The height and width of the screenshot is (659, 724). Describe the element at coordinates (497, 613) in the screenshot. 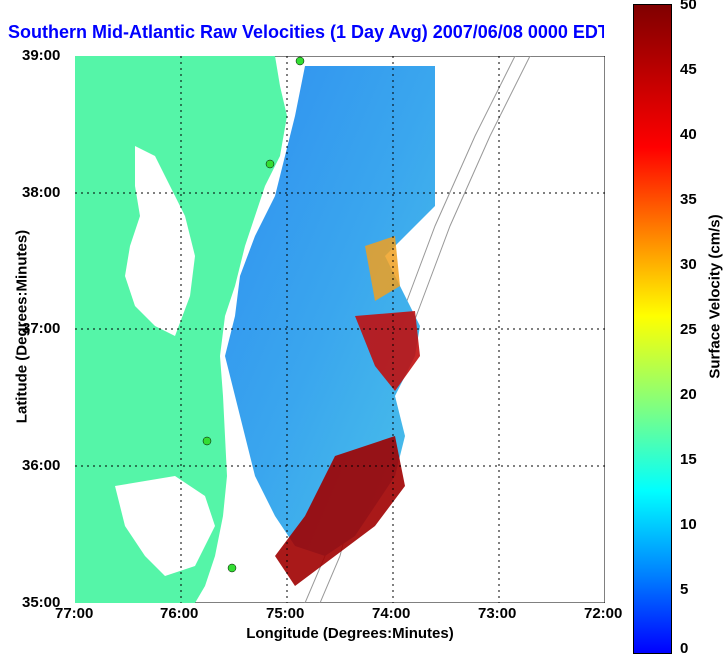

I see `x-tick-73: 73:00` at that location.